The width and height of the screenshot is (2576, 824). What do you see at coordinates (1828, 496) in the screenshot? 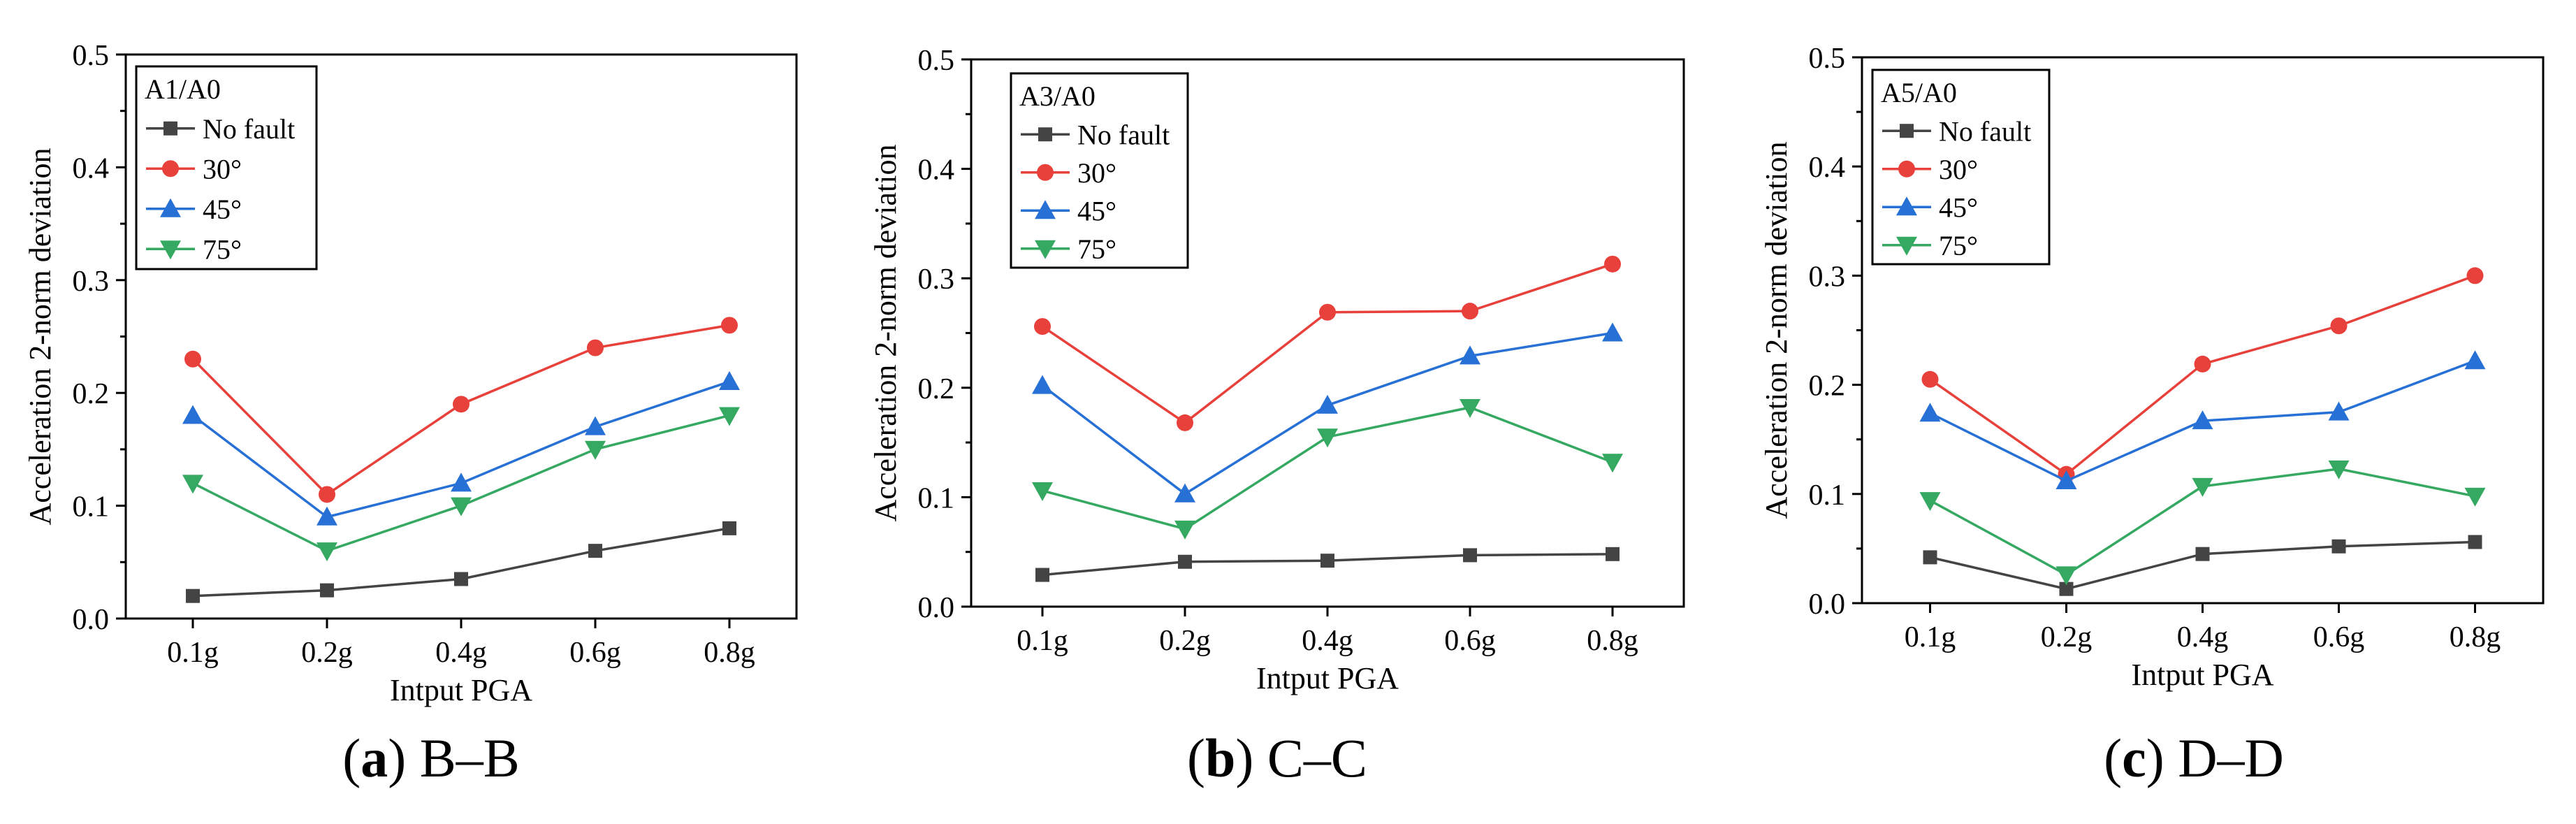
I see `y-tick-label-c: 0.1` at bounding box center [1828, 496].